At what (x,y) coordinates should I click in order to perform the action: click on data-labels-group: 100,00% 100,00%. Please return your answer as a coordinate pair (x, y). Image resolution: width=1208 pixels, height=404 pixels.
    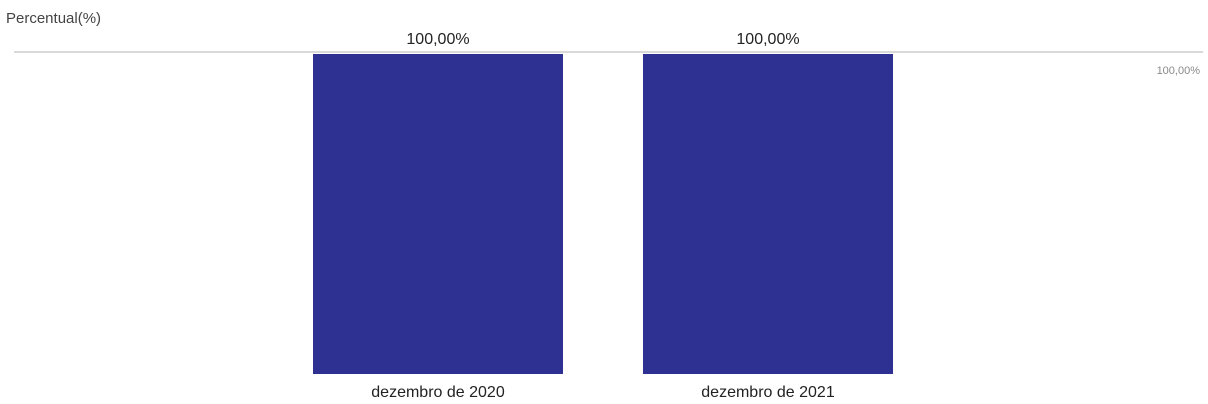
    Looking at the image, I should click on (602, 39).